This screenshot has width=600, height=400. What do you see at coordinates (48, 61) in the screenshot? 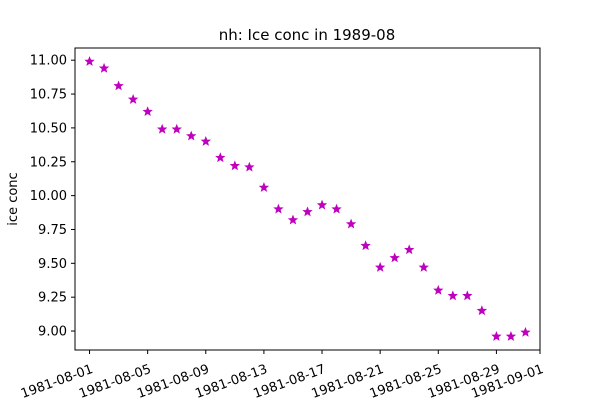
I see `y-tick-label: 11.00` at bounding box center [48, 61].